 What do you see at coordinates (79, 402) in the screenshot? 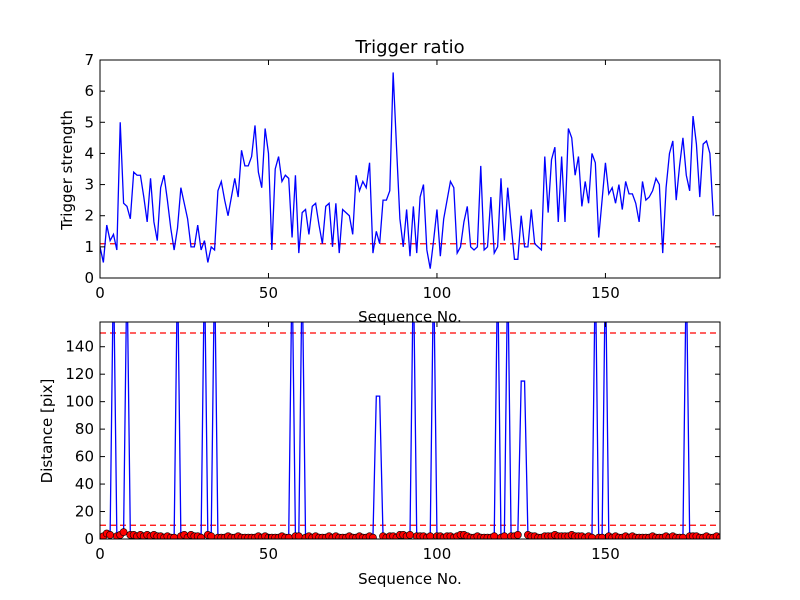
I see `y-tick-label: 100` at bounding box center [79, 402].